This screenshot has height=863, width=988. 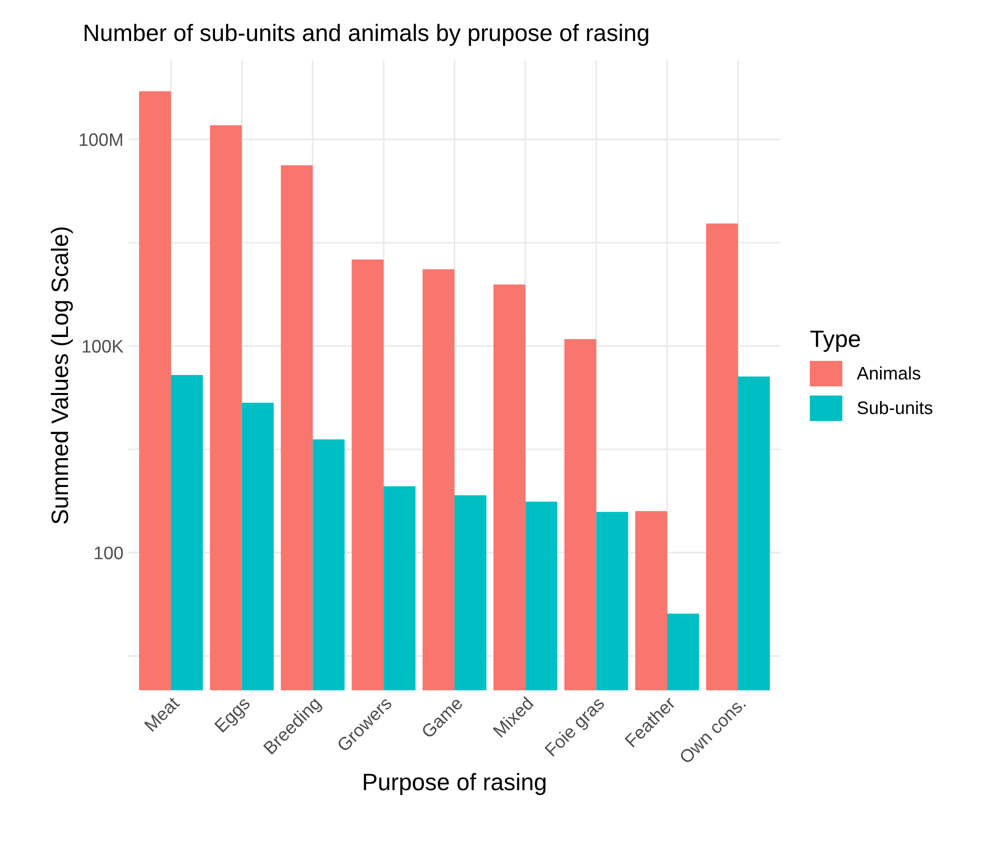 I want to click on legend-title: Type, so click(x=835, y=341).